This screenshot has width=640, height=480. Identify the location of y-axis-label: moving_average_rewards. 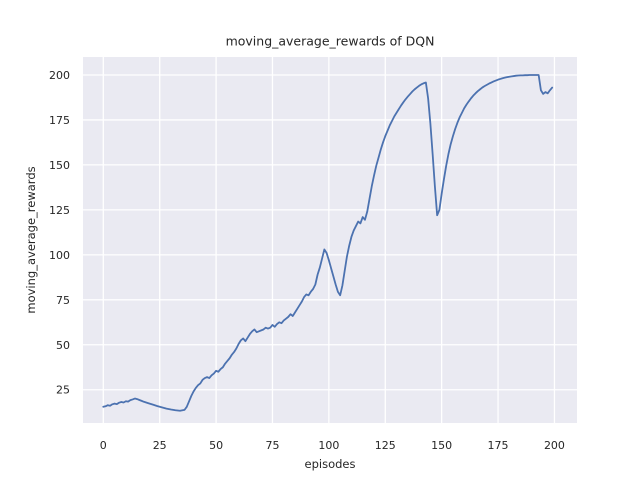
(31, 240).